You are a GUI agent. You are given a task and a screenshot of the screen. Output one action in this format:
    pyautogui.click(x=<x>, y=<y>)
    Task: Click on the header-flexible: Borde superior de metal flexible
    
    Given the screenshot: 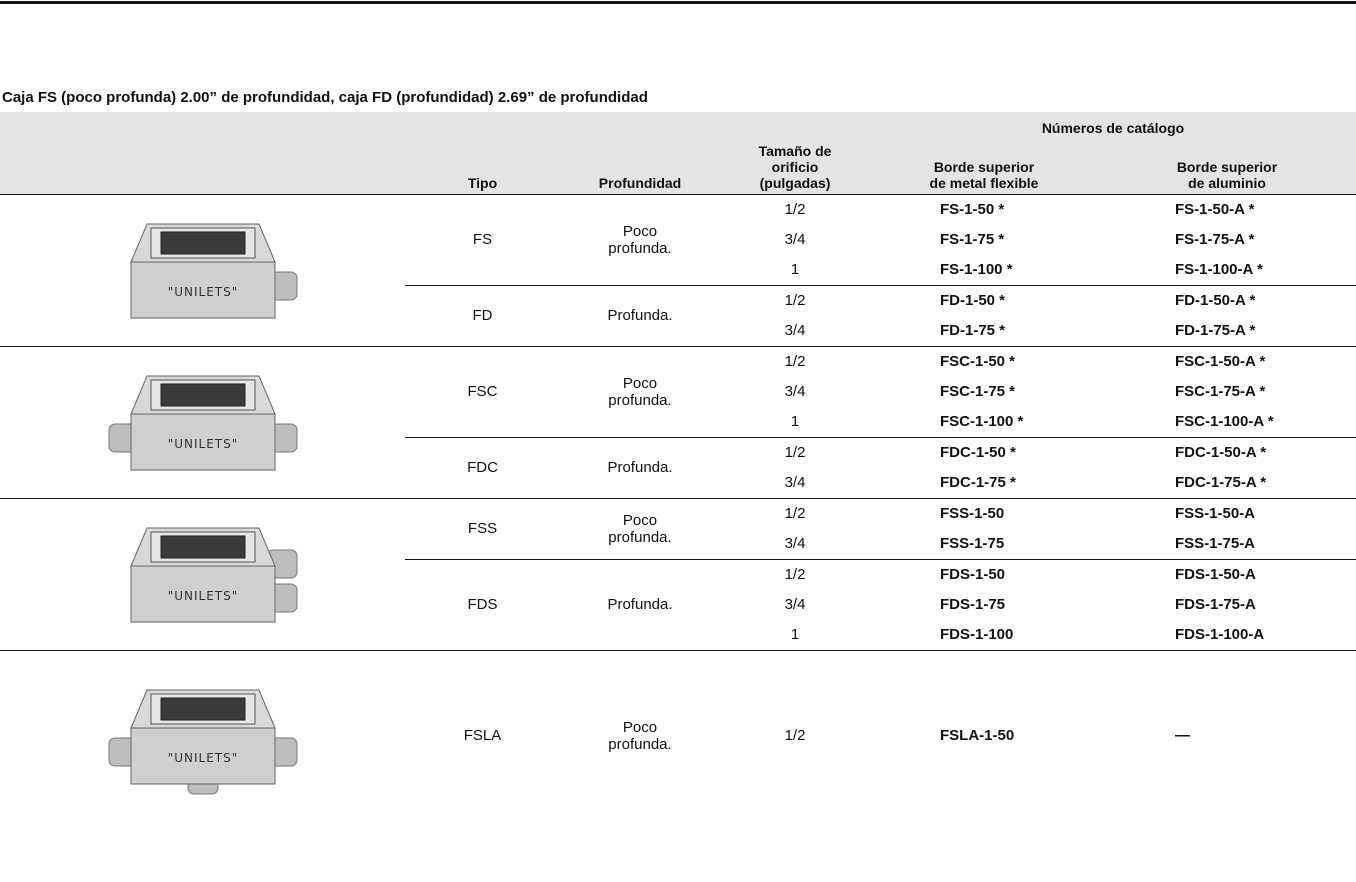 What is the action you would take?
    pyautogui.click(x=984, y=175)
    